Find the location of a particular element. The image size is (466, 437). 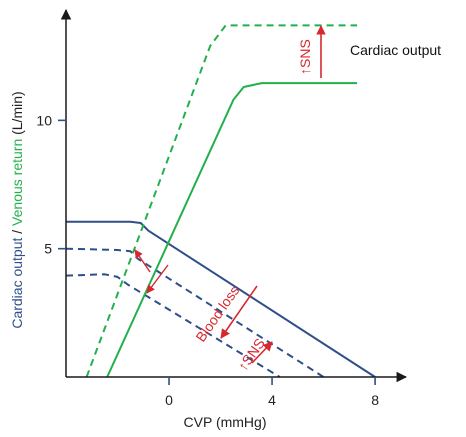

sns-bottom-label: ↑SNS is located at coordinates (251, 354).